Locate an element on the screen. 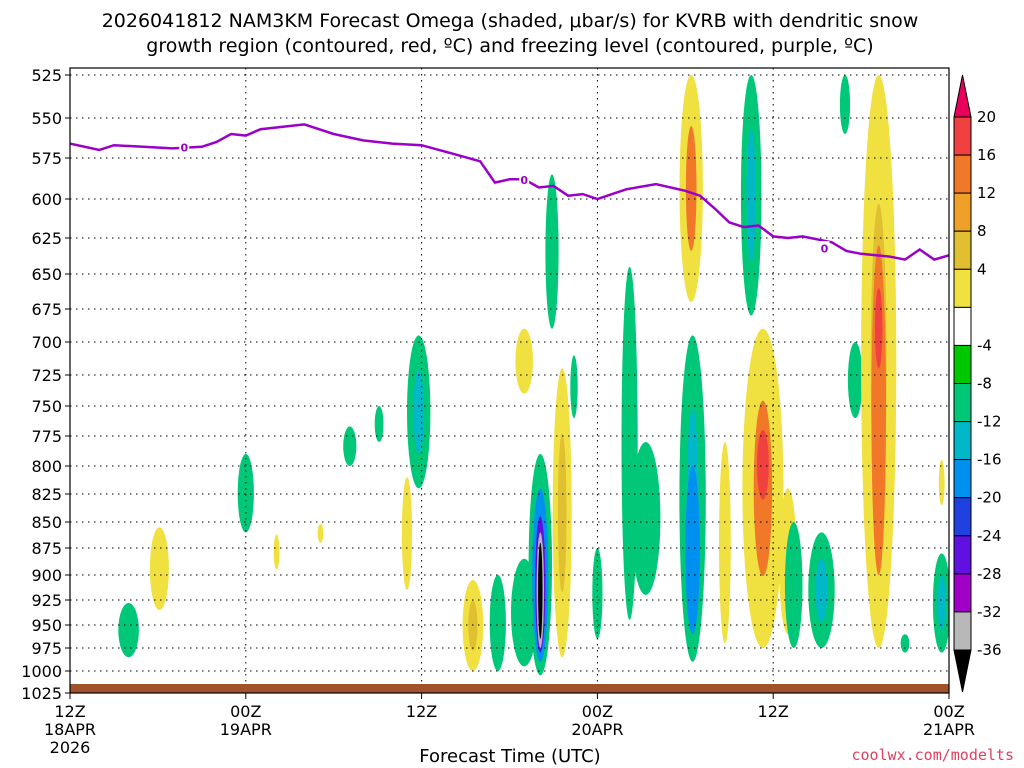 The width and height of the screenshot is (1024, 768). y-tick-label-9: 750 is located at coordinates (46, 406).